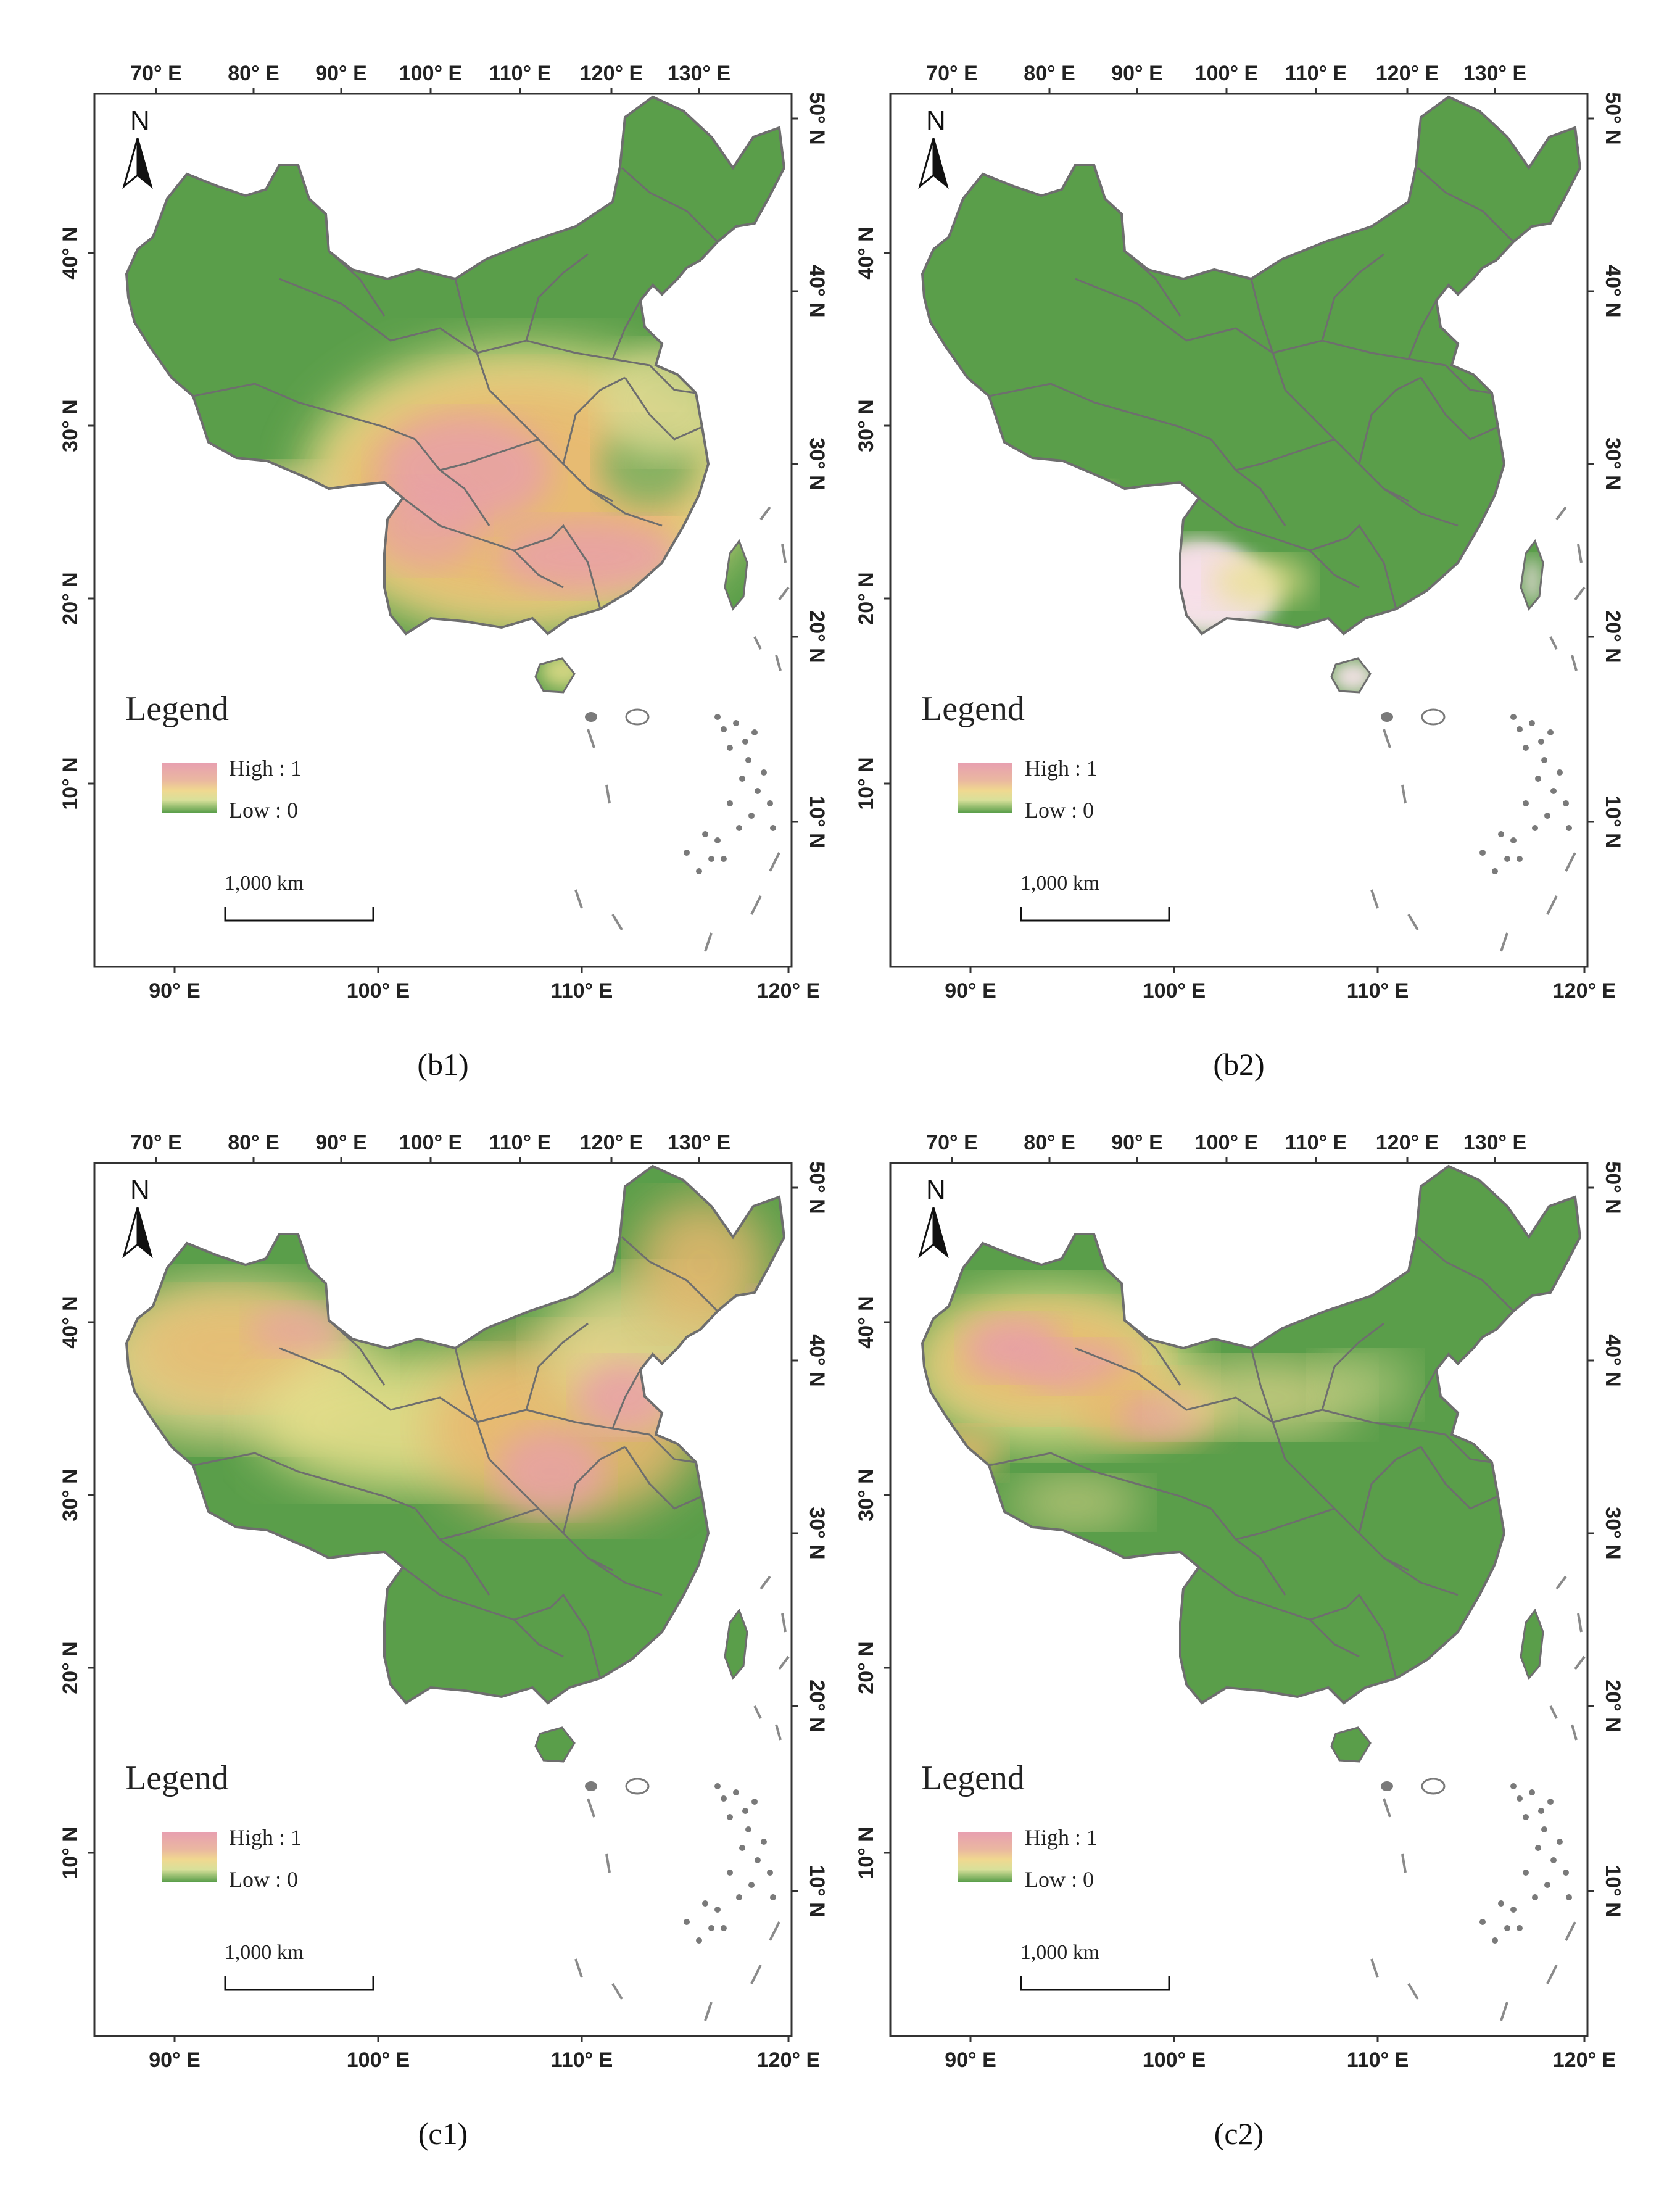 The width and height of the screenshot is (1680, 2199). I want to click on legend-color-ramp, so click(189, 1857).